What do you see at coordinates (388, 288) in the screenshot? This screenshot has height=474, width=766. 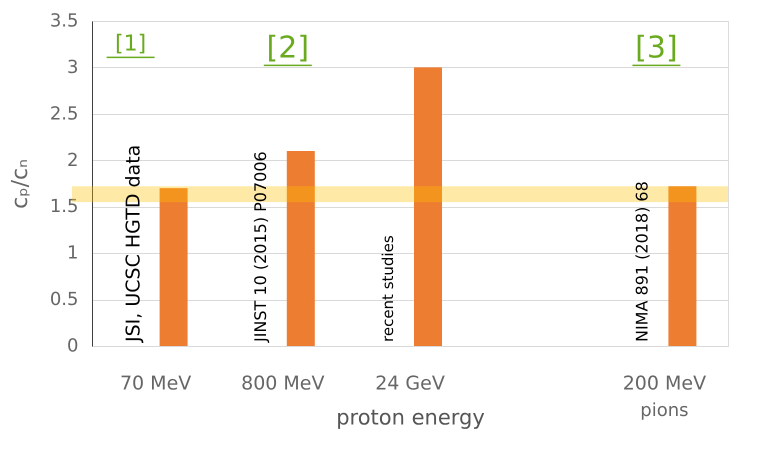 I see `annotation: recent studies` at bounding box center [388, 288].